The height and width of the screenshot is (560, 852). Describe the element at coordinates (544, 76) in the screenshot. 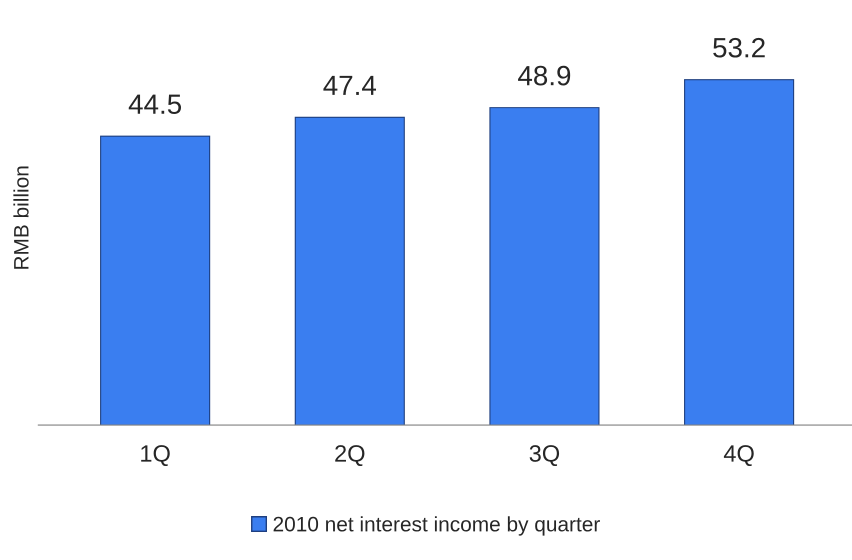

I see `data-label: 48.9` at that location.